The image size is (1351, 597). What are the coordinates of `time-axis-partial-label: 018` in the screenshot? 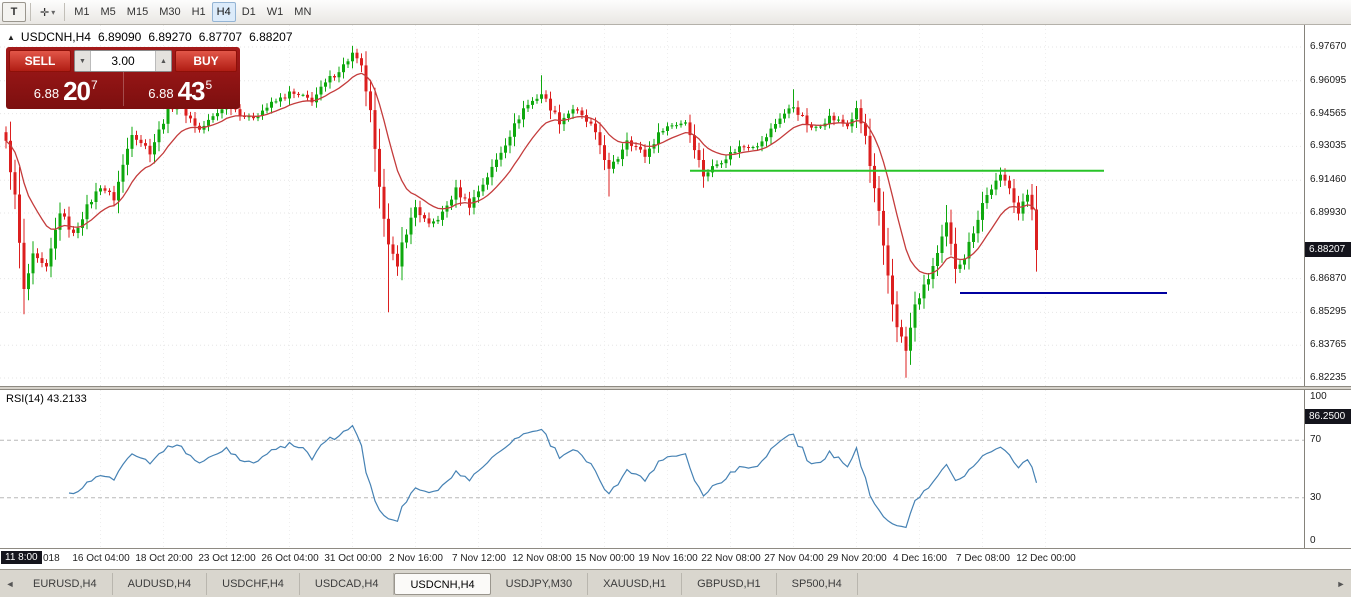 It's located at (51, 558).